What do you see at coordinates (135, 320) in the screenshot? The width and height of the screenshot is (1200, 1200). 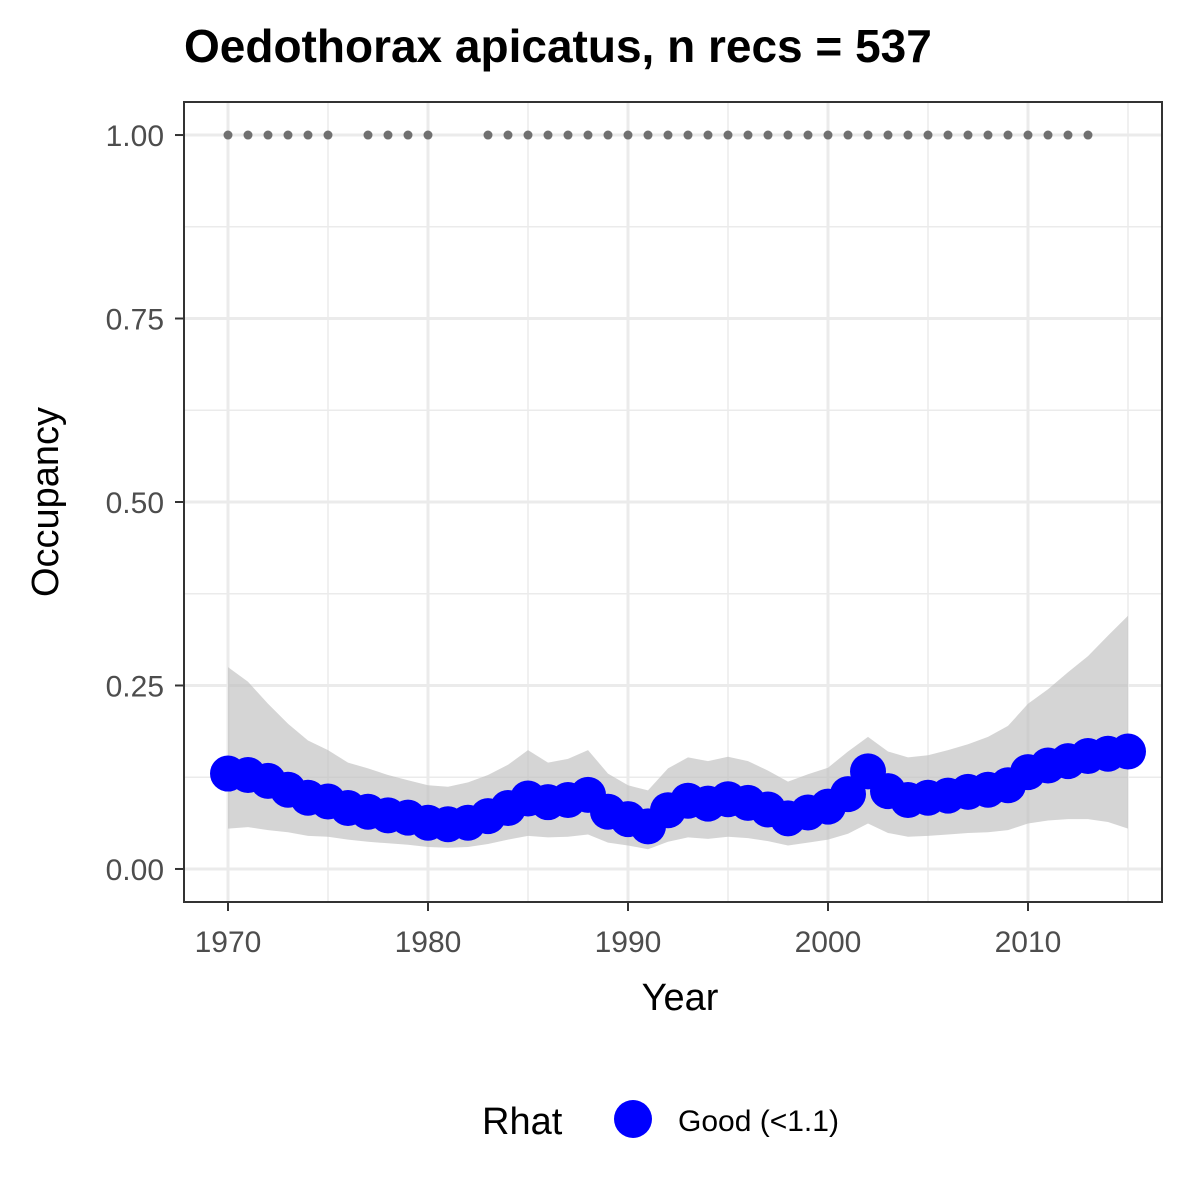 I see `y-tick-label: 0.75` at bounding box center [135, 320].